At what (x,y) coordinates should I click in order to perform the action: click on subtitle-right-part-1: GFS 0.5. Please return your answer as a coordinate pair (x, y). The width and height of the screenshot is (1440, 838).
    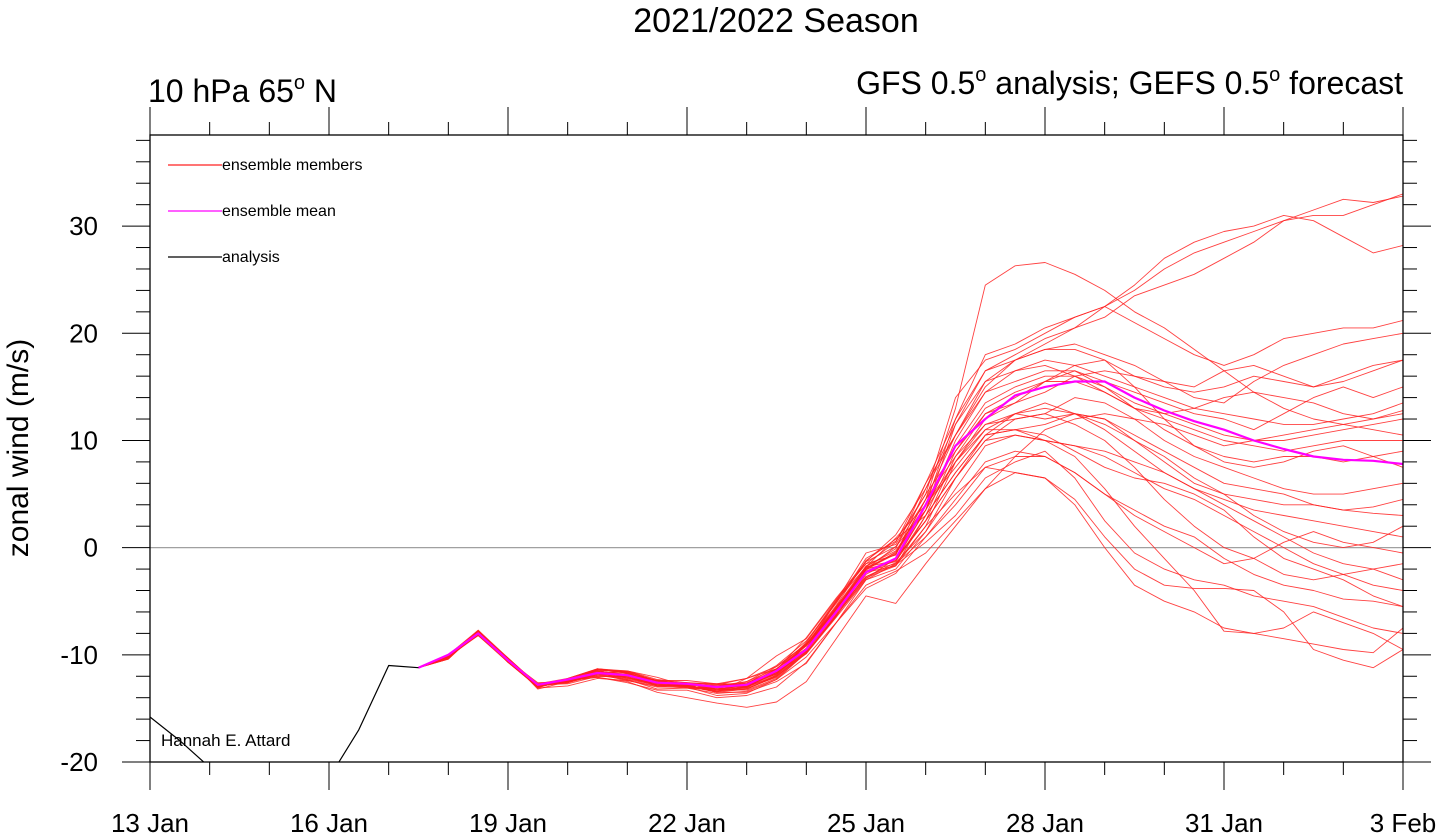
    Looking at the image, I should click on (915, 83).